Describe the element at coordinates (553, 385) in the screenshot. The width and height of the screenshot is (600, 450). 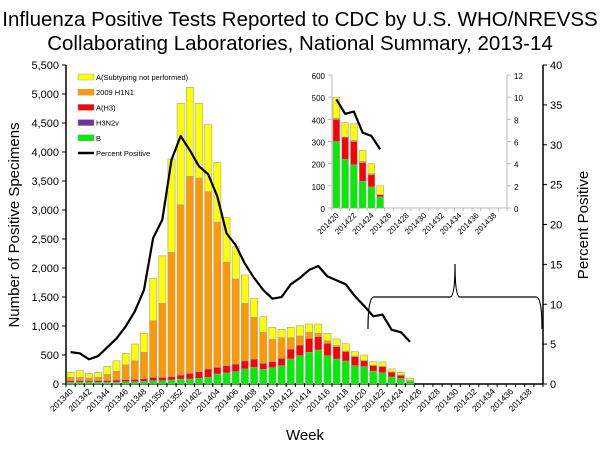
I see `y2-tick-label: 0` at that location.